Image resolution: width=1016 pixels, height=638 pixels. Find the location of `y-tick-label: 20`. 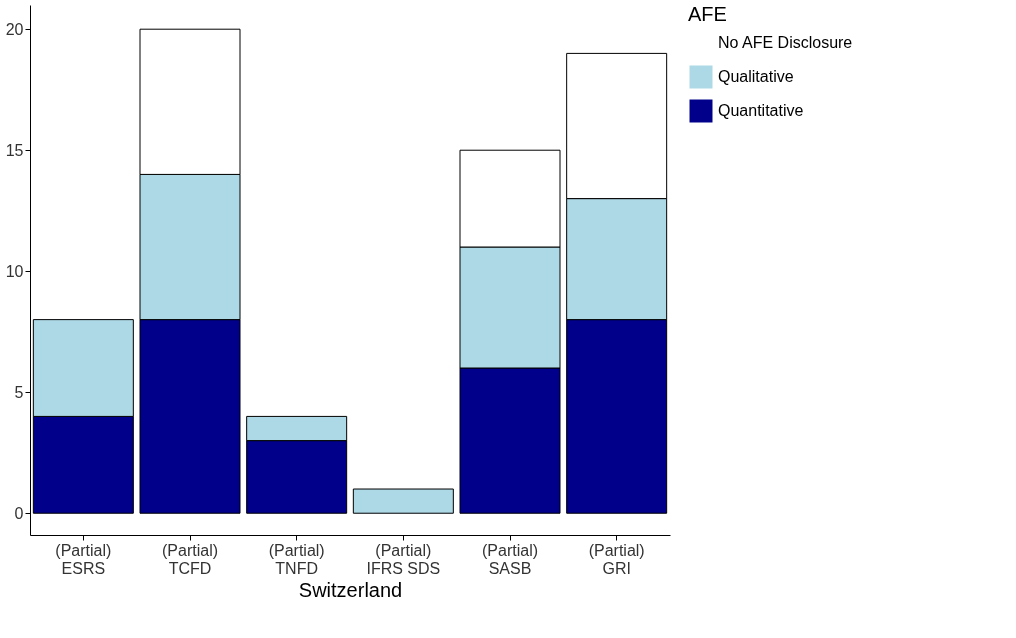

y-tick-label: 20 is located at coordinates (14, 29).